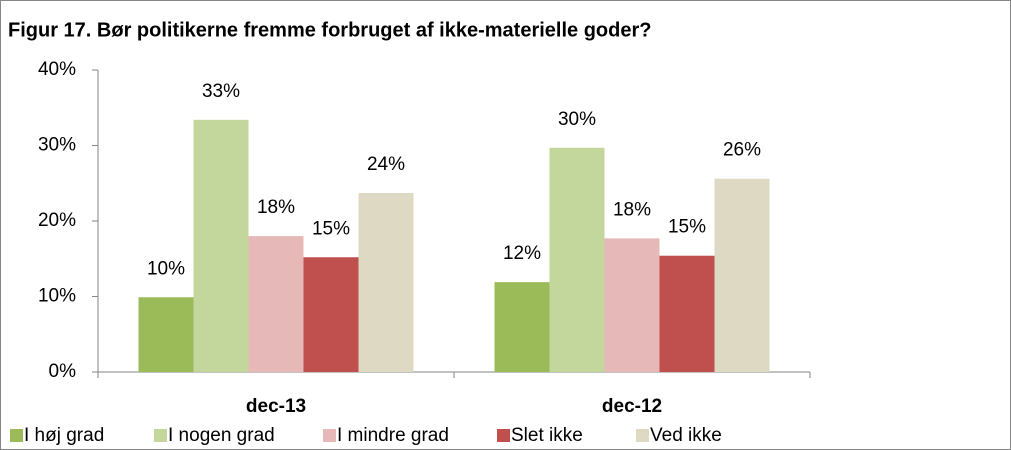 This screenshot has width=1011, height=450. What do you see at coordinates (57, 145) in the screenshot?
I see `y-tick-label: 30%` at bounding box center [57, 145].